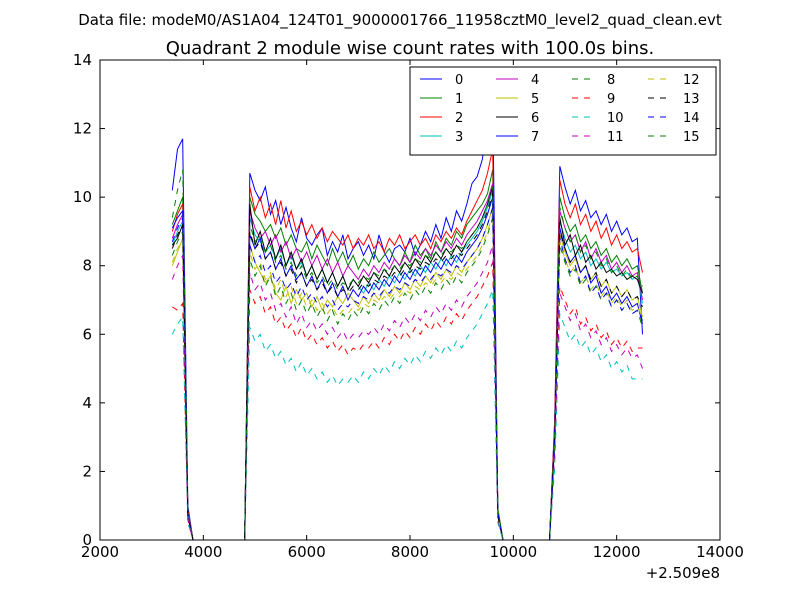 The image size is (800, 600). Describe the element at coordinates (82, 197) in the screenshot. I see `y-tick-label: 10` at that location.